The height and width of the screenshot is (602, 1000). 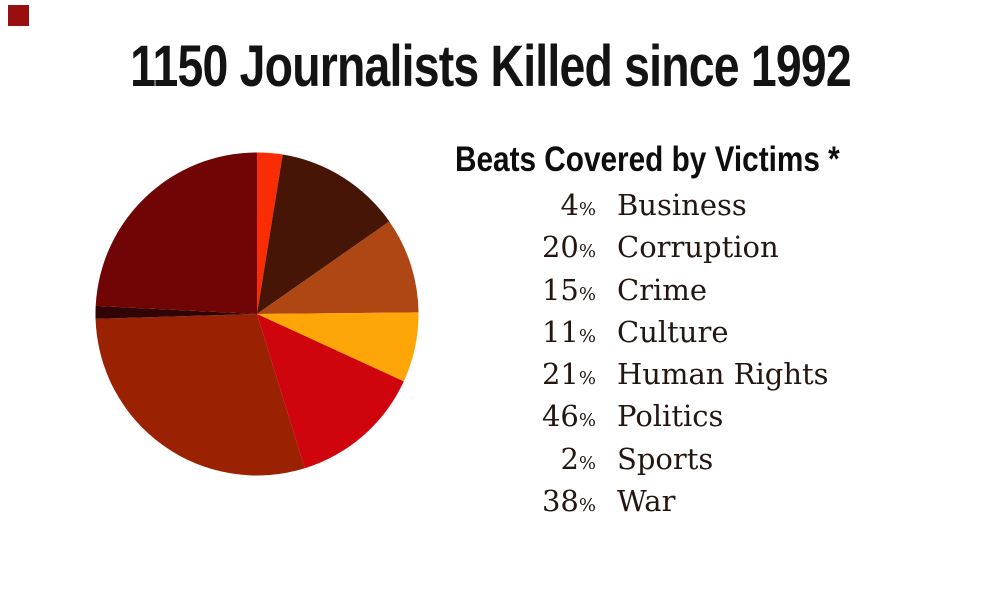 What do you see at coordinates (682, 205) in the screenshot?
I see `legend-item-label: Business` at bounding box center [682, 205].